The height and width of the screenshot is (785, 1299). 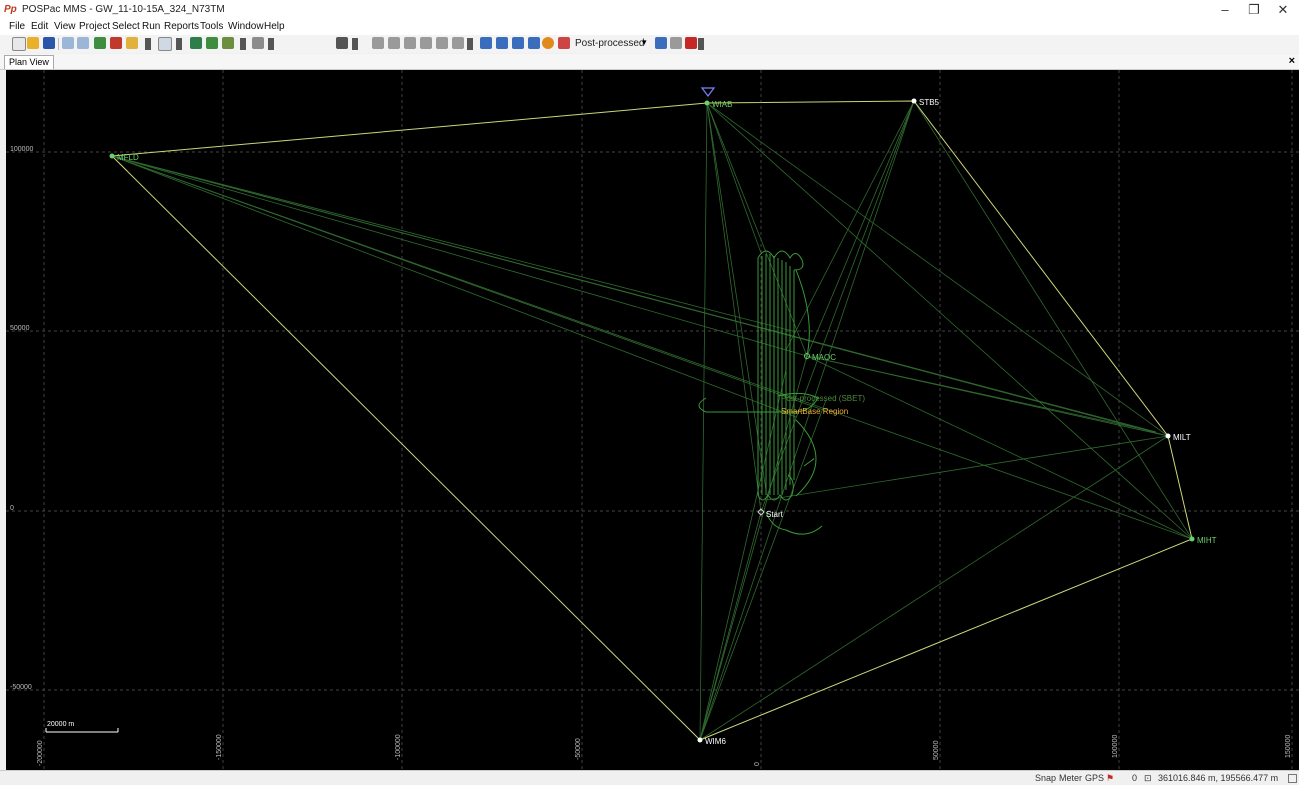 I want to click on menu-tools: Tools, so click(x=212, y=26).